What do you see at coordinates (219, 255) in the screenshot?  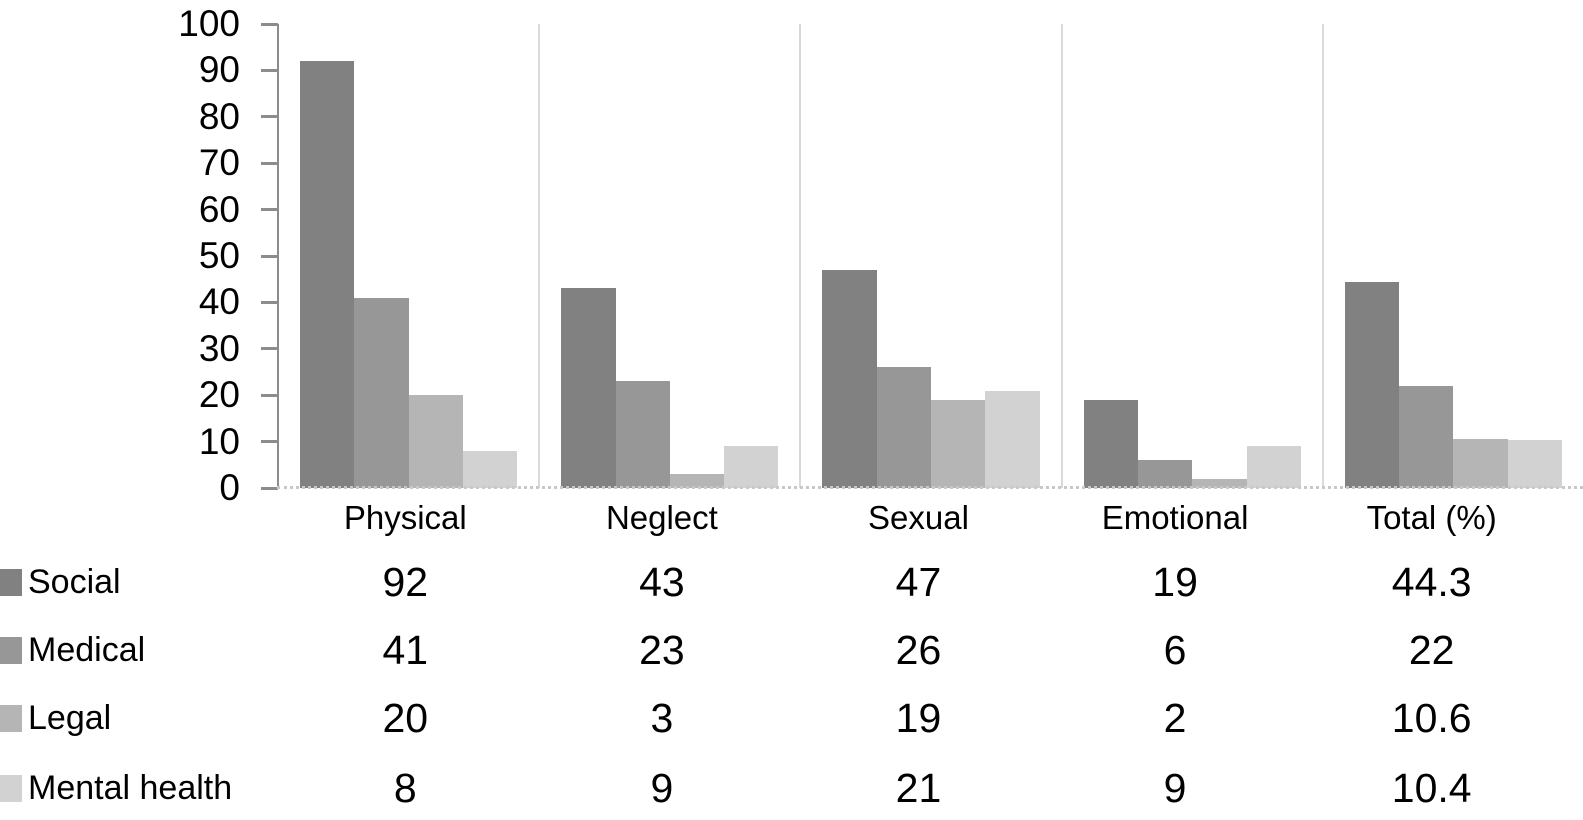 I see `y-tick-label: 50` at bounding box center [219, 255].